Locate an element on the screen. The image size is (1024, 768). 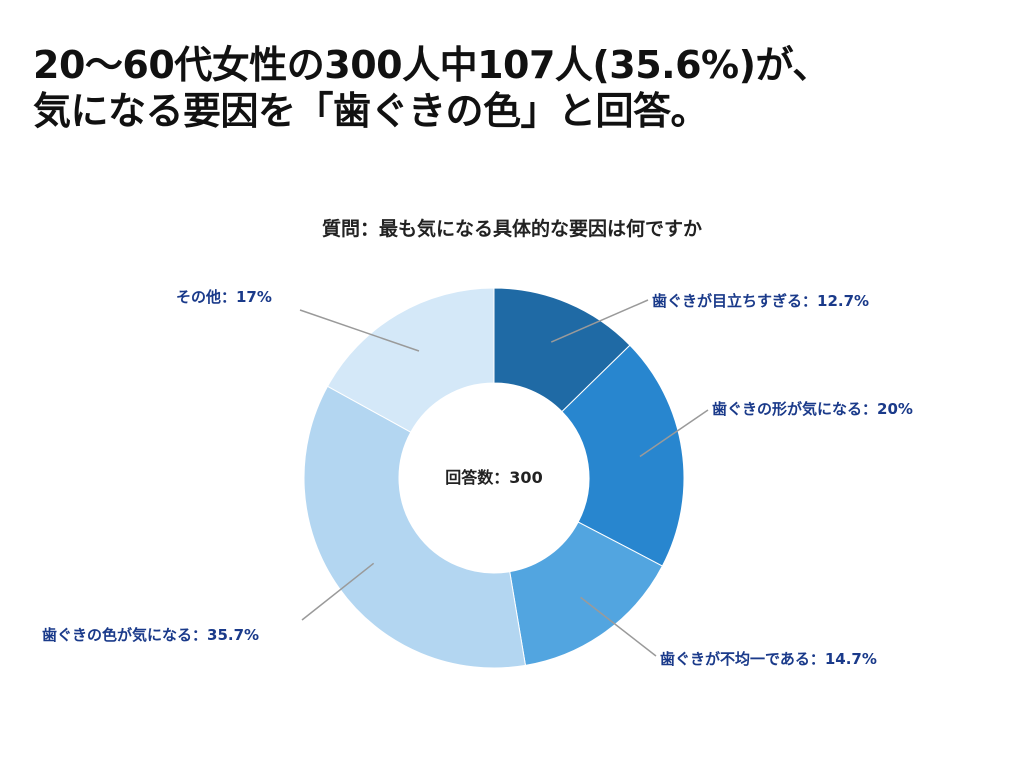
slice-label-3: 歯ぐきが不均一である：14.7% is located at coordinates (768, 659).